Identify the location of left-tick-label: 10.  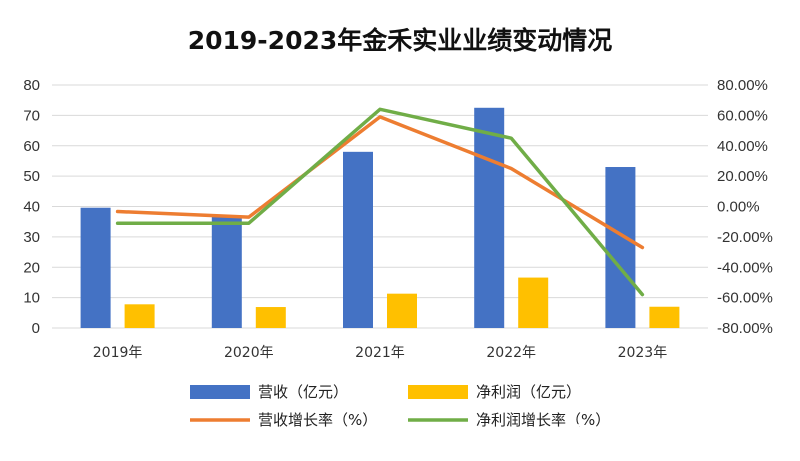
(31, 298).